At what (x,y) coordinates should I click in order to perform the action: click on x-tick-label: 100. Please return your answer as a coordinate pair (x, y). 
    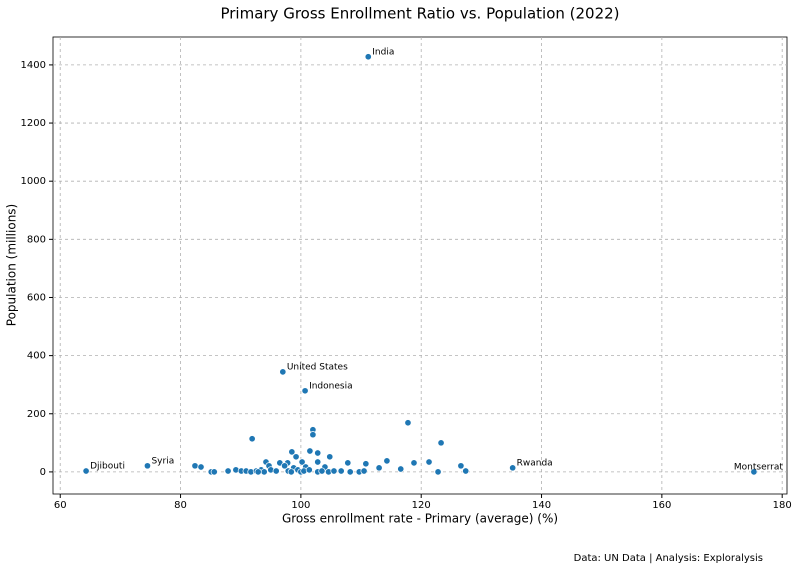
    Looking at the image, I should click on (300, 505).